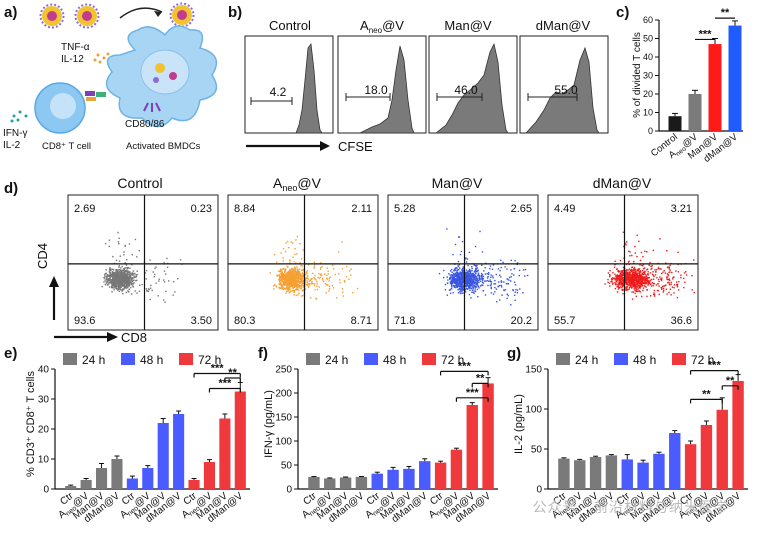 This screenshot has height=539, width=759. I want to click on legend-swatch, so click(128, 359).